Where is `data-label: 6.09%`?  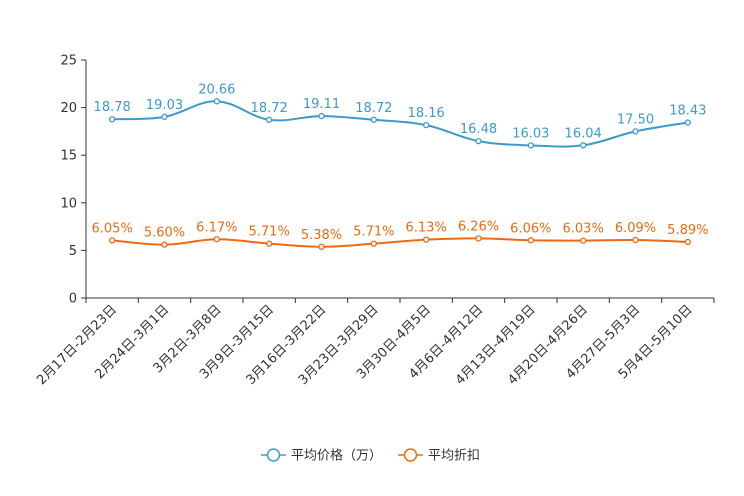
data-label: 6.09% is located at coordinates (635, 228).